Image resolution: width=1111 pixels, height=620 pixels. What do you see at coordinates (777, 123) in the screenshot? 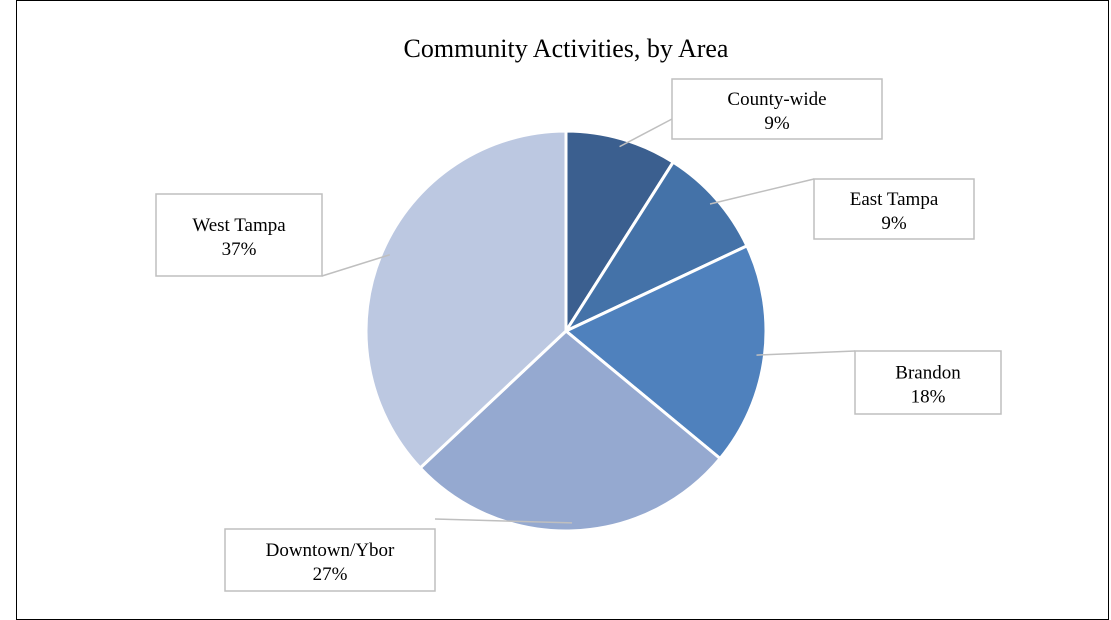
I see `data-label-value-county-wide: 9%` at bounding box center [777, 123].